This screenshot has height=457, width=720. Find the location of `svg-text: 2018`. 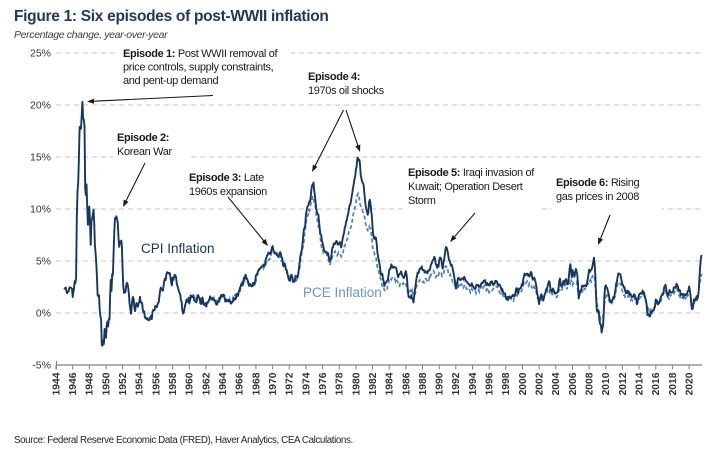

svg-text: 2018 is located at coordinates (673, 383).